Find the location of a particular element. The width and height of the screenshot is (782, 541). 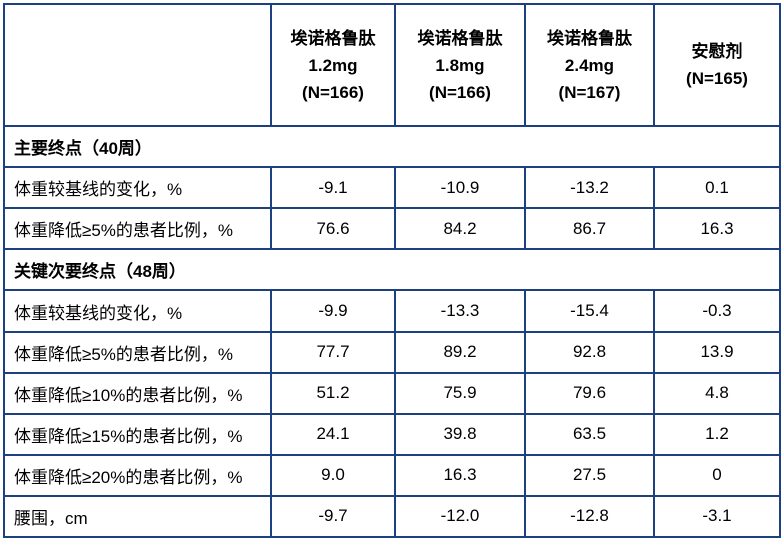

value-cell: -9.7 is located at coordinates (333, 516).